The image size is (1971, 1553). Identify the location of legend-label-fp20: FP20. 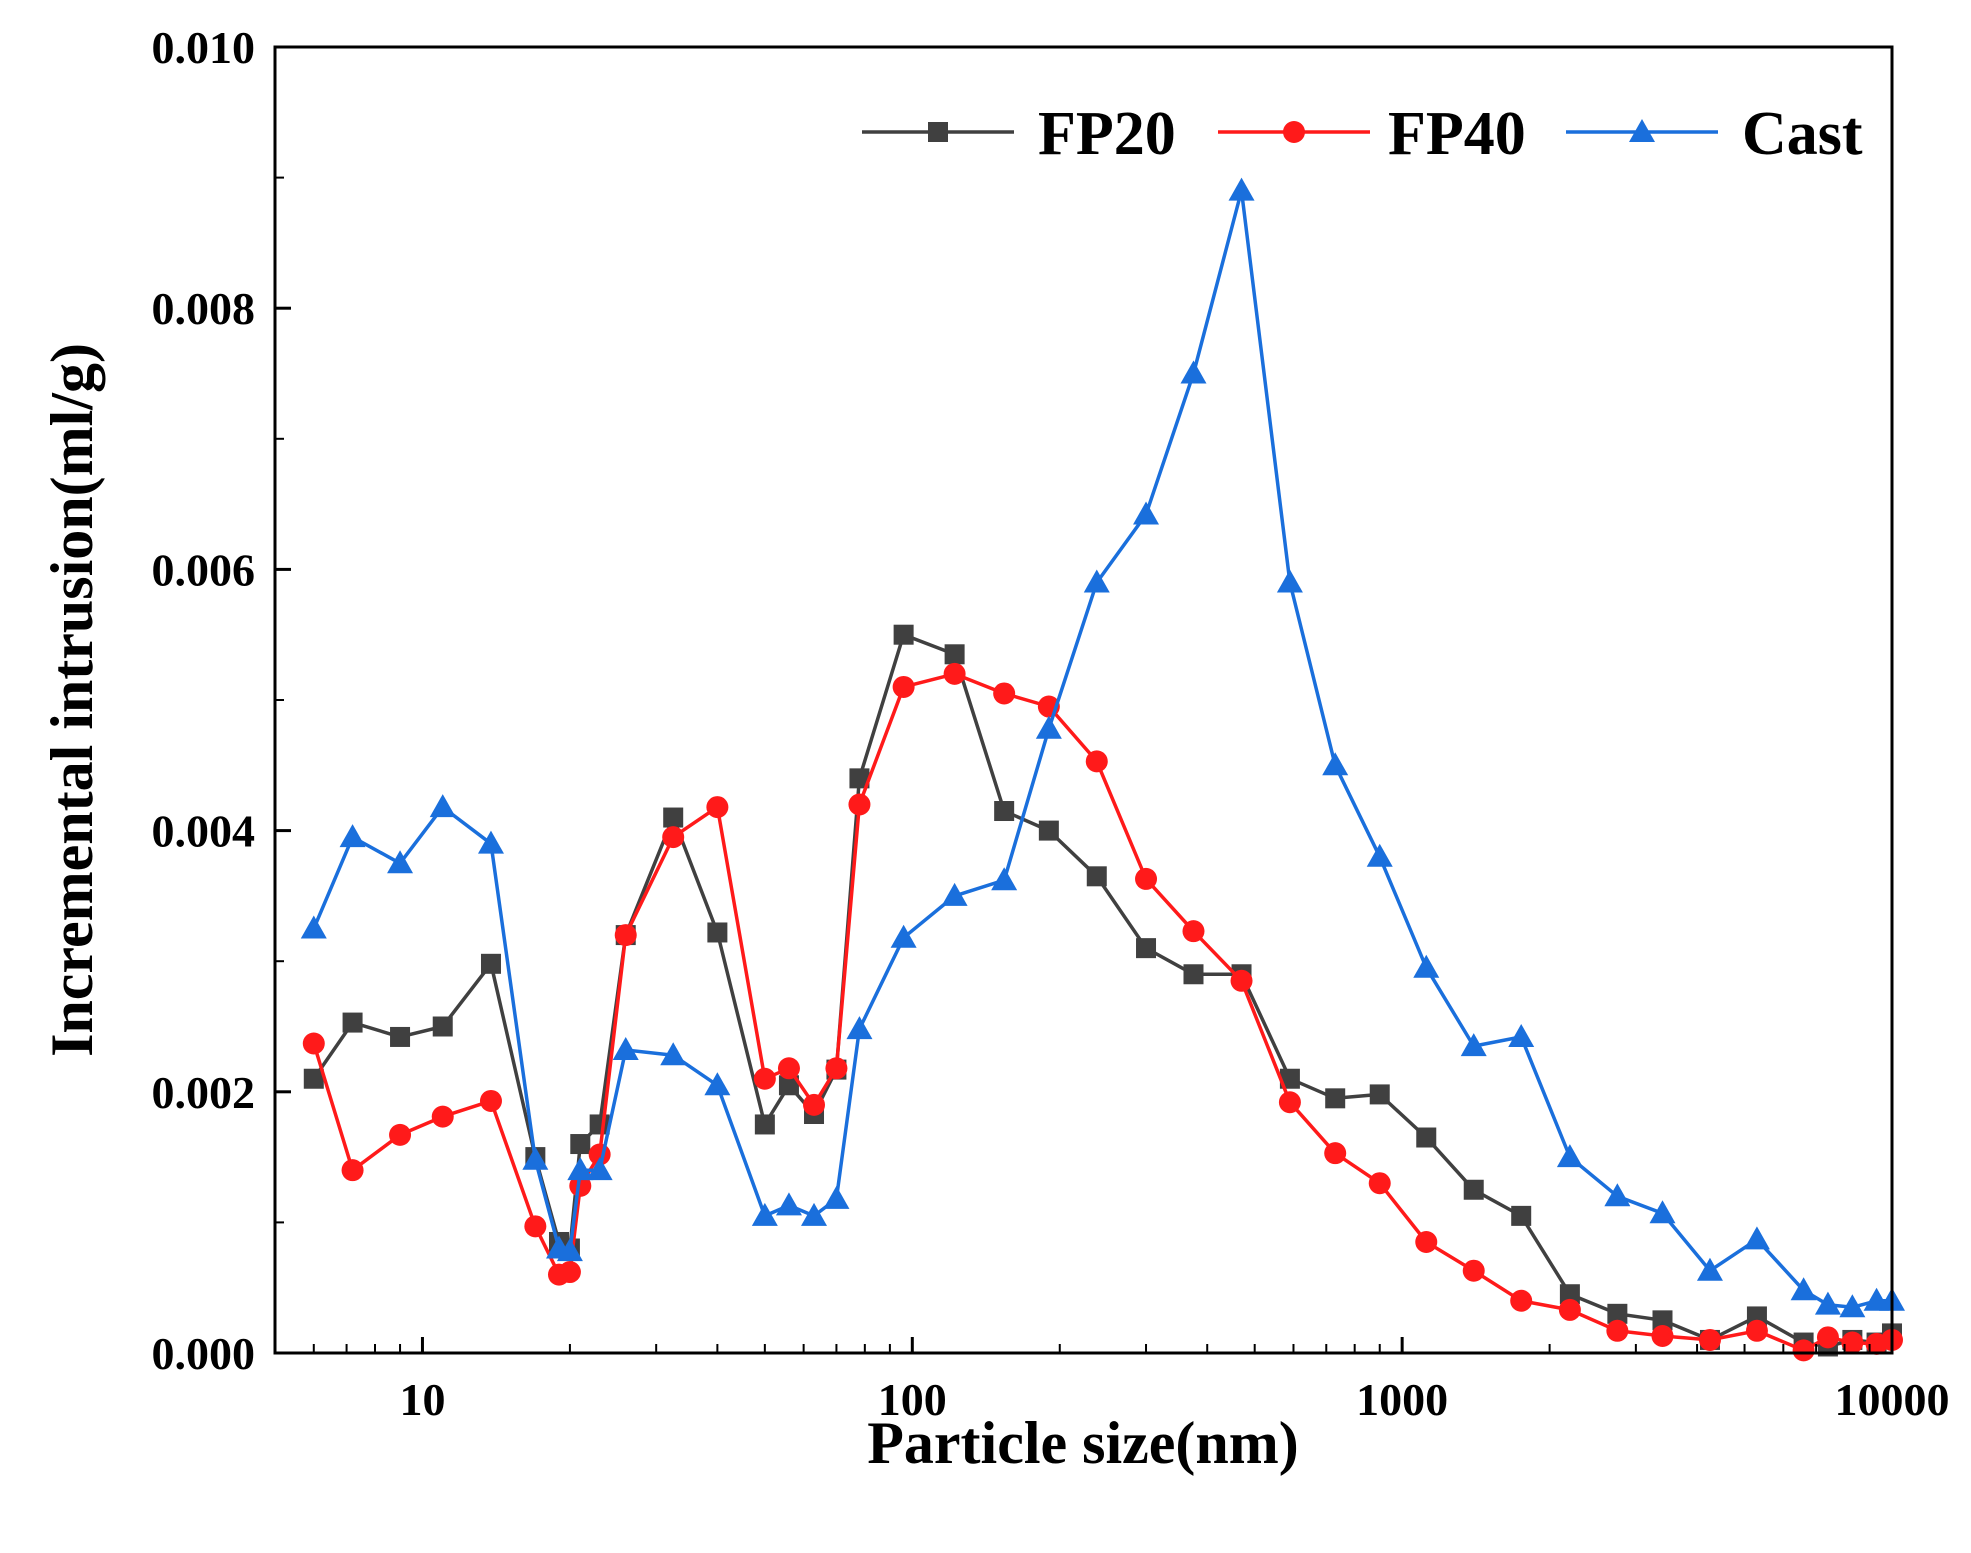
(1107, 134).